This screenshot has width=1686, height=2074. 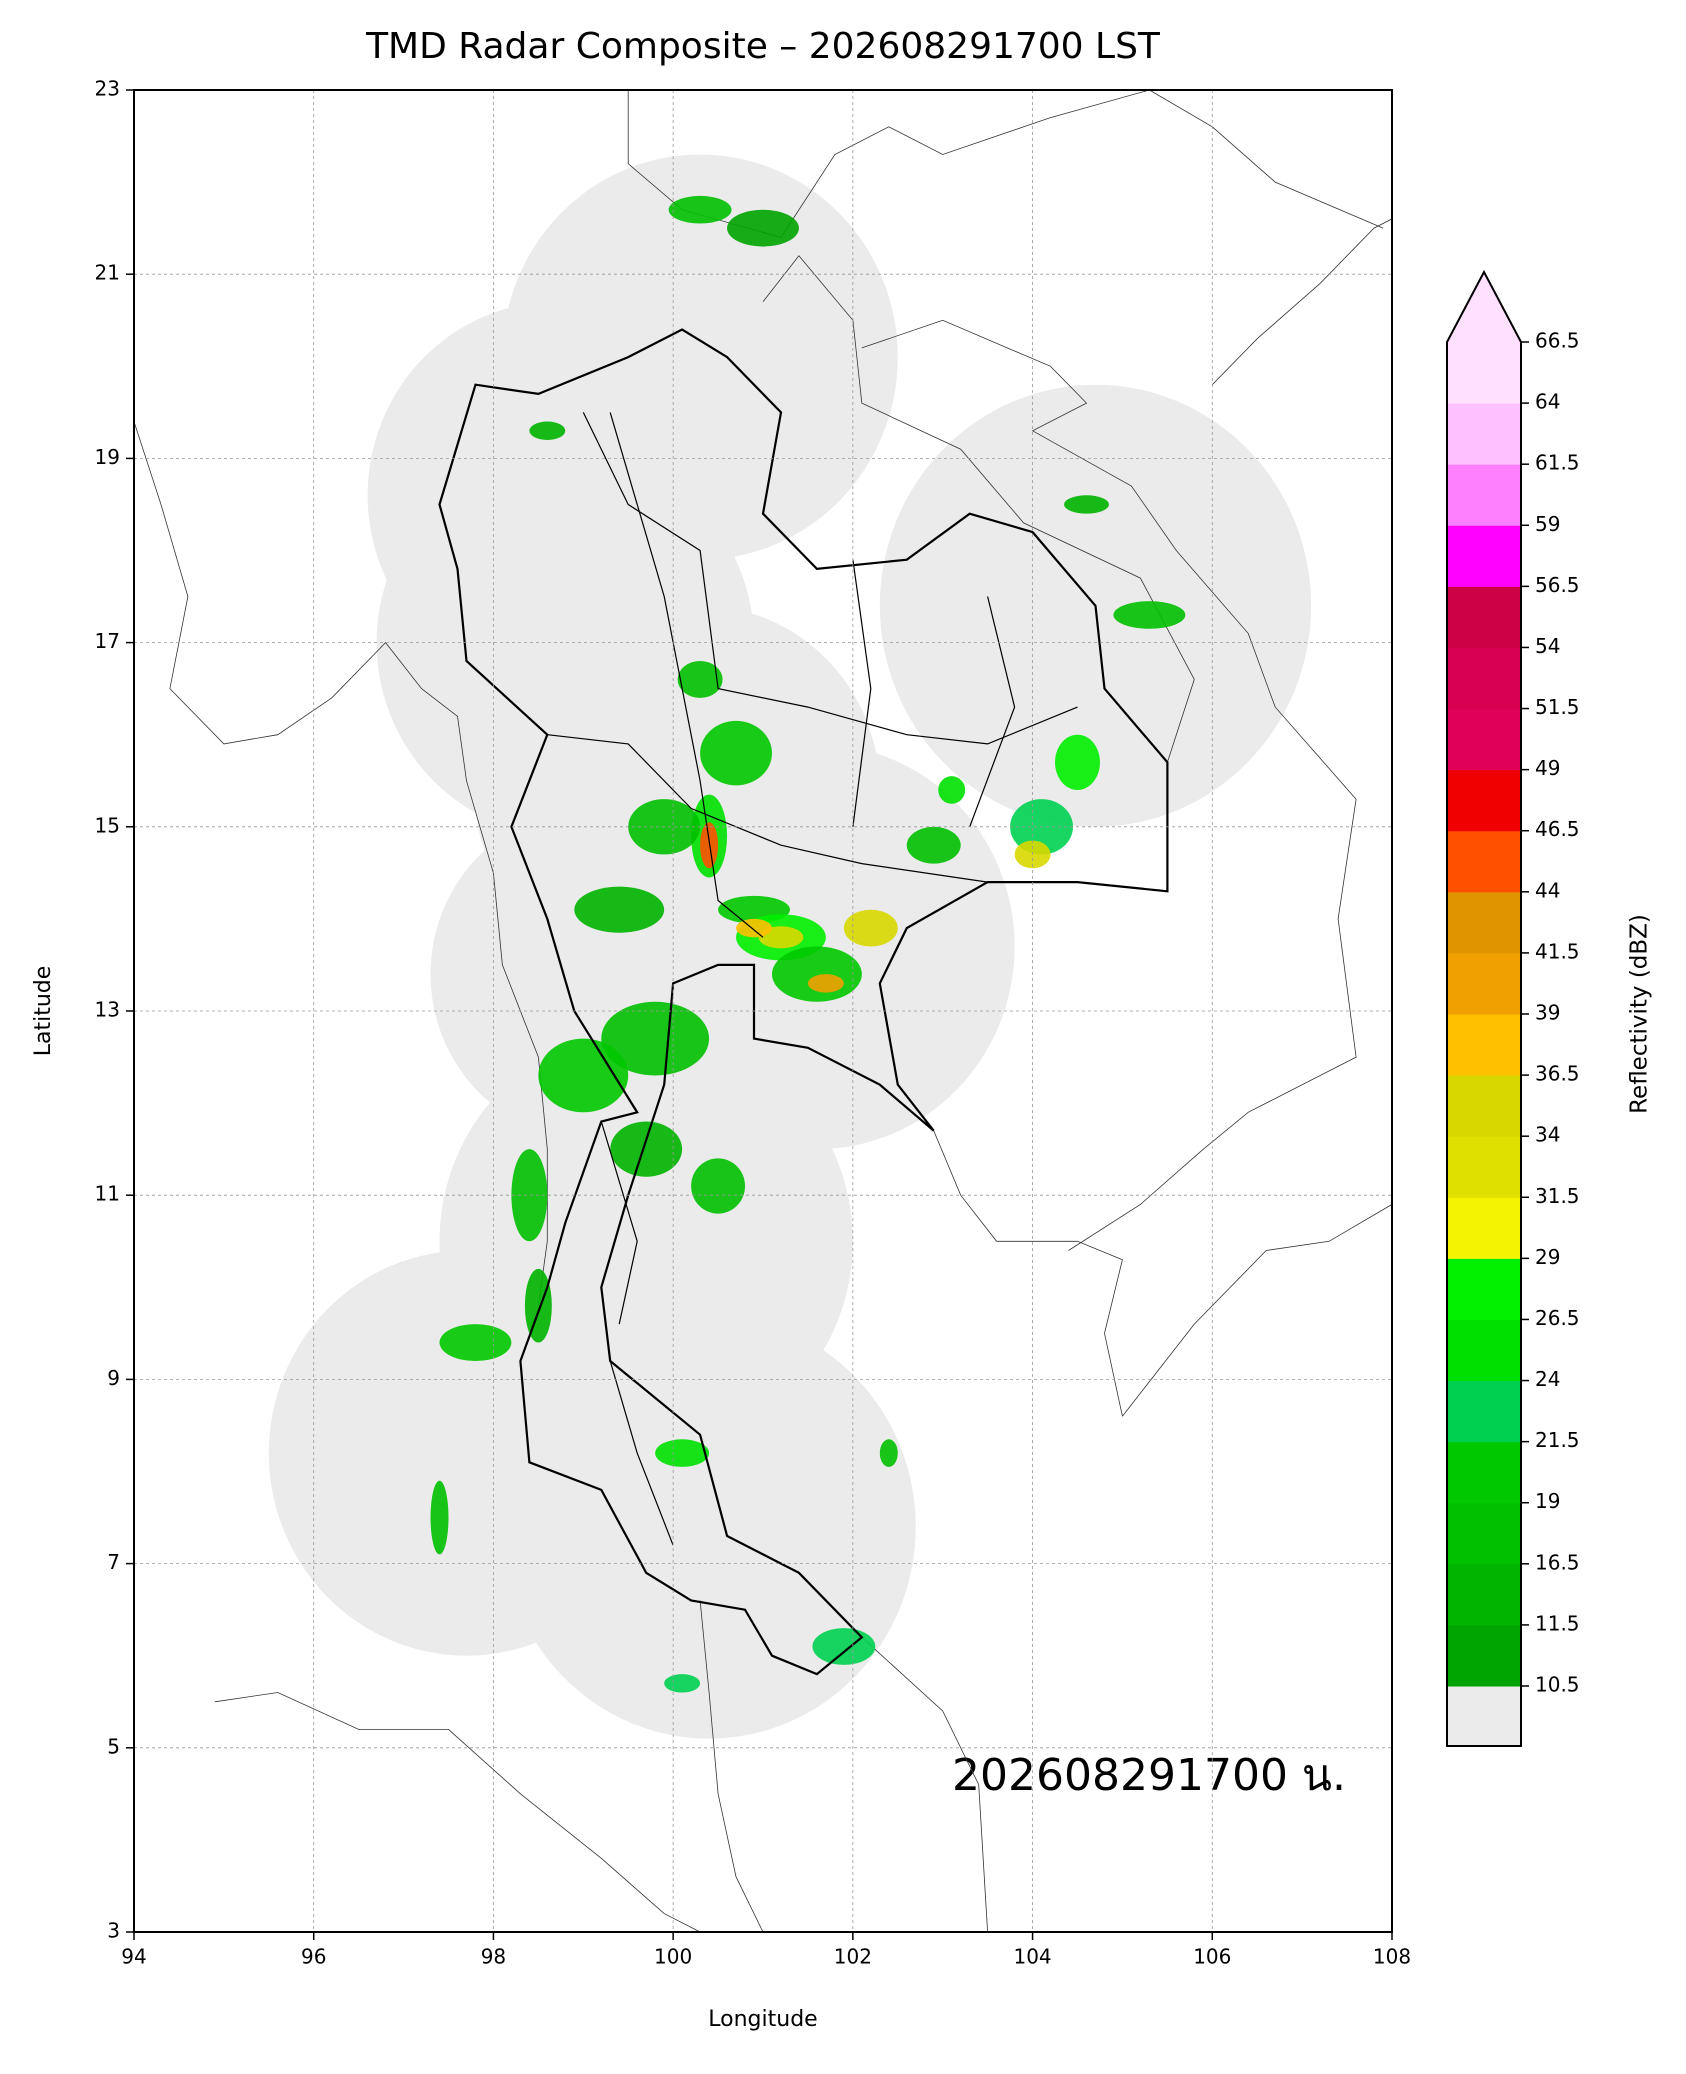 What do you see at coordinates (1557, 341) in the screenshot?
I see `colorbar-tick-label: 66.5` at bounding box center [1557, 341].